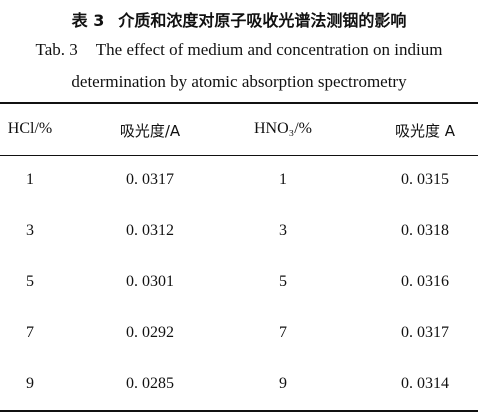 This screenshot has height=415, width=478. Describe the element at coordinates (425, 383) in the screenshot. I see `cell: 0. 0314` at that location.